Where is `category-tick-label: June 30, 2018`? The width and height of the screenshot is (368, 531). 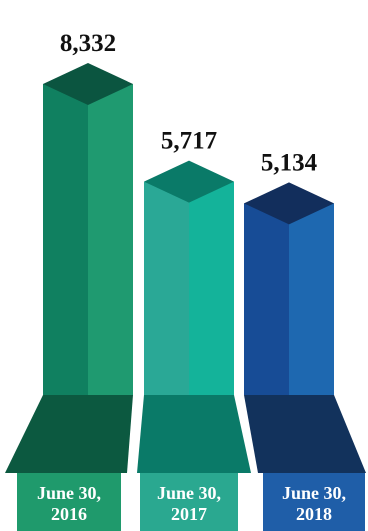
category-tick-label: June 30, 2018 is located at coordinates (314, 503).